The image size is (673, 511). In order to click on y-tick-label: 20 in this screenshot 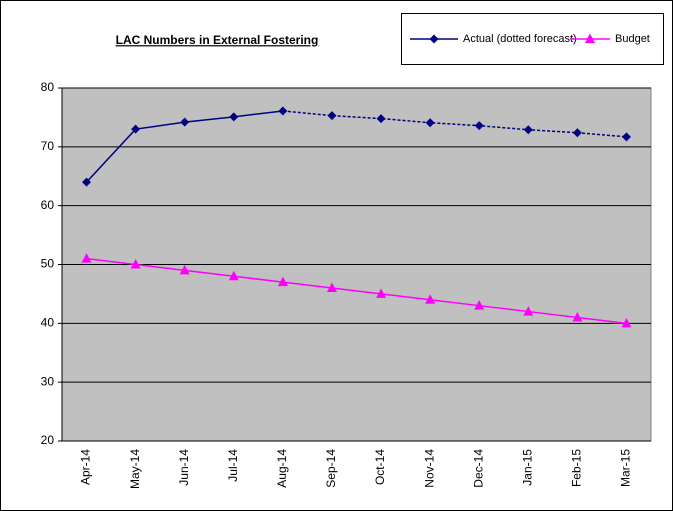, I will do `click(48, 440)`.